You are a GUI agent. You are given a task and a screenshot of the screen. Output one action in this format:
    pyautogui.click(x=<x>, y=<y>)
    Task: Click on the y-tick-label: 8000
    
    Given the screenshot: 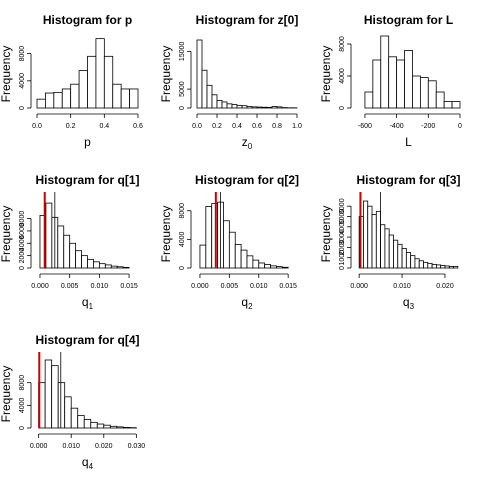 What is the action you would take?
    pyautogui.click(x=22, y=54)
    